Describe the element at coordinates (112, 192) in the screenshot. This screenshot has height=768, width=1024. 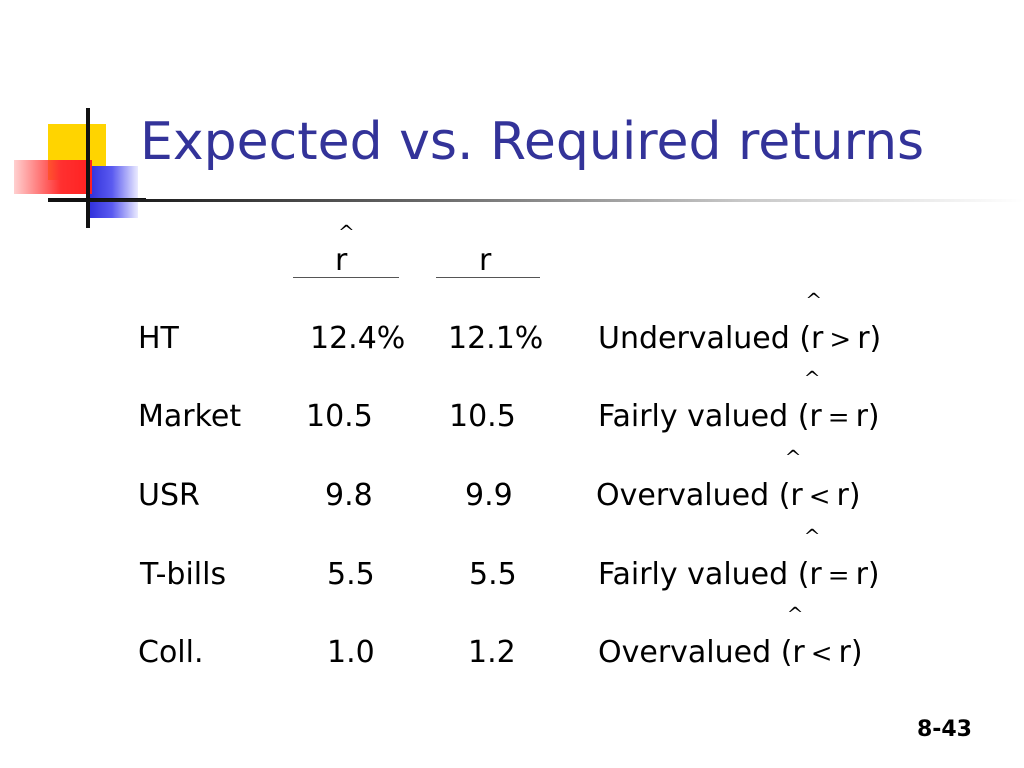
I see `logo-blue-square` at that location.